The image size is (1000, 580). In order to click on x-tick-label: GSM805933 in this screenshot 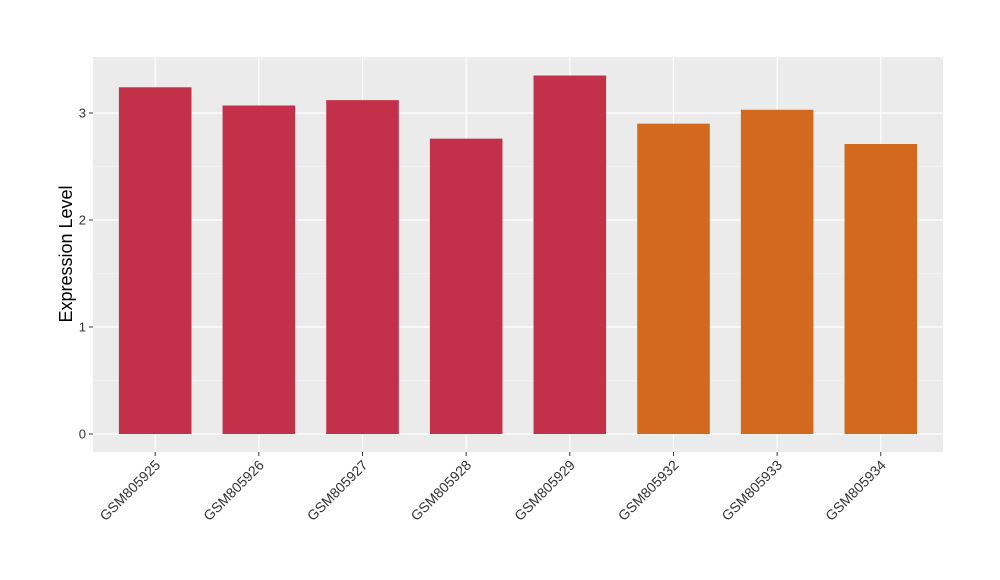, I will do `click(751, 490)`.